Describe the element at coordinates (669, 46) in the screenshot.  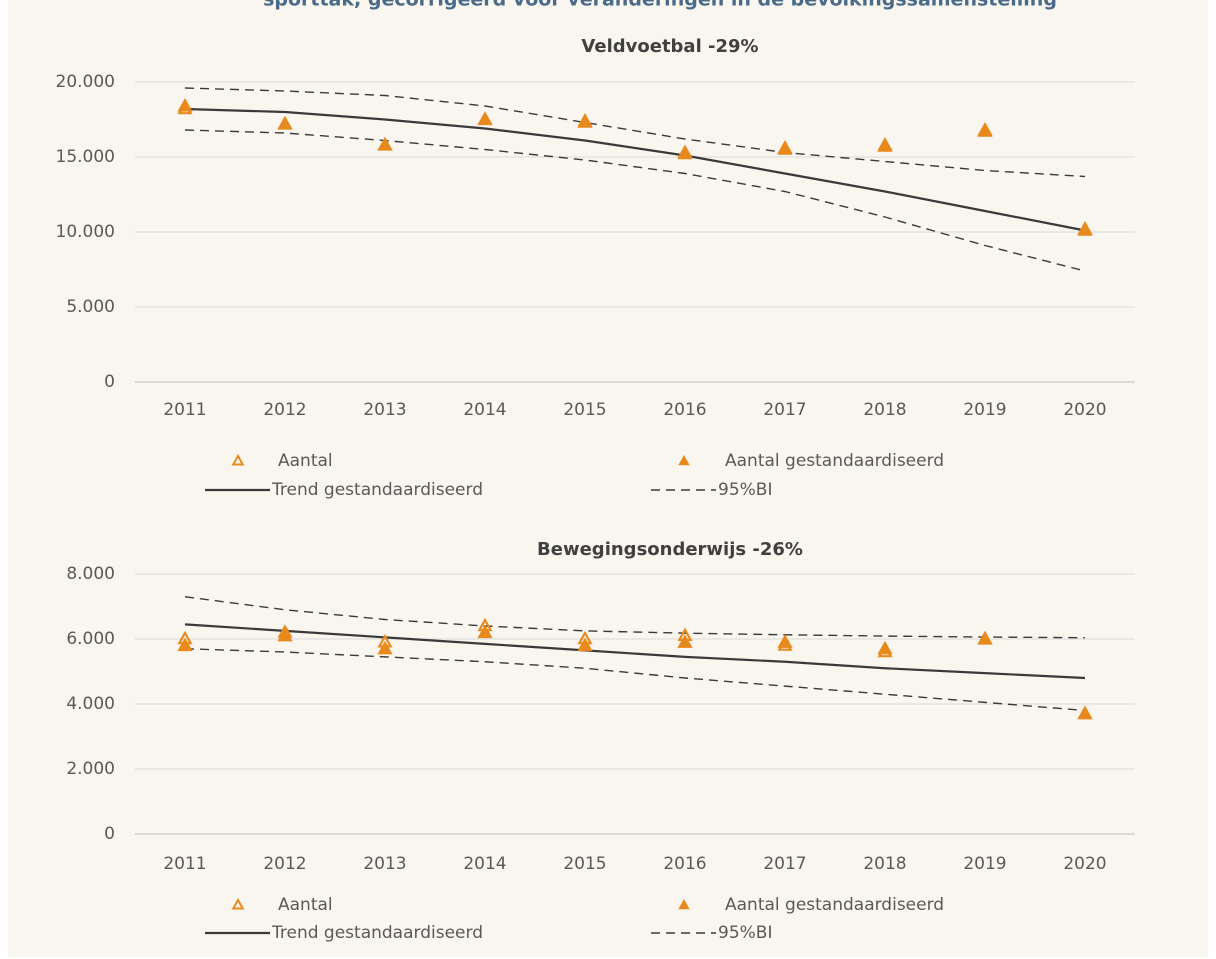
I see `chart-title: Veldvoetbal -29%` at that location.